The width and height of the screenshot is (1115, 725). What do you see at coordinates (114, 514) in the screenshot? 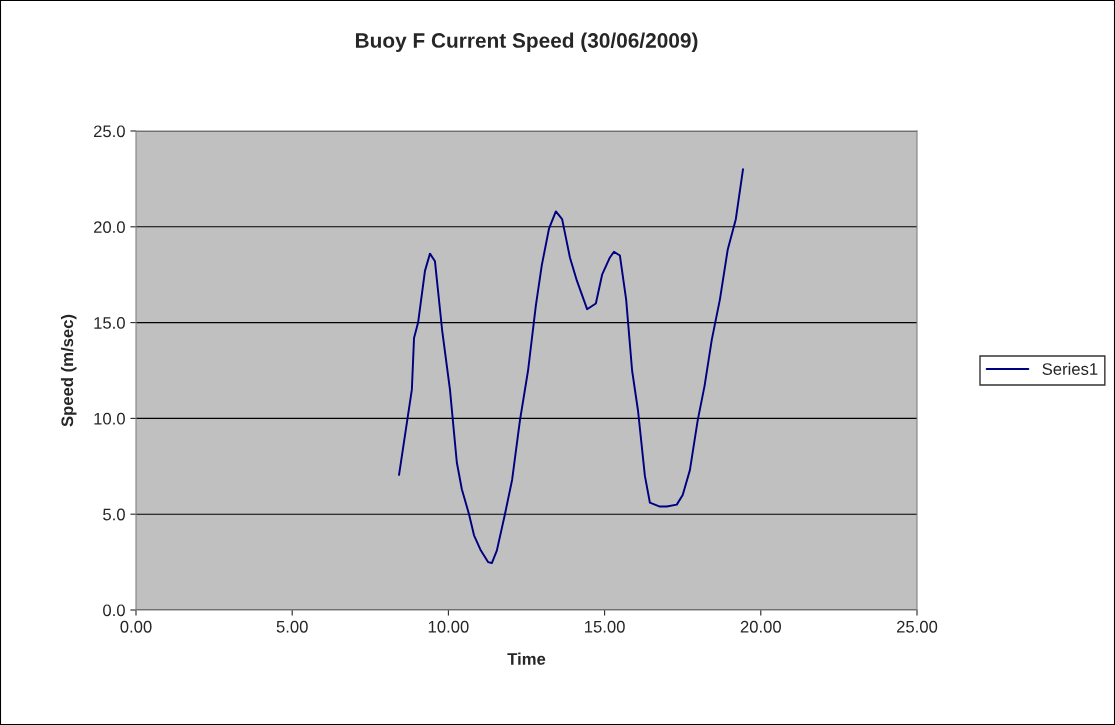
I see `y-tick-label: 5.0` at bounding box center [114, 514].